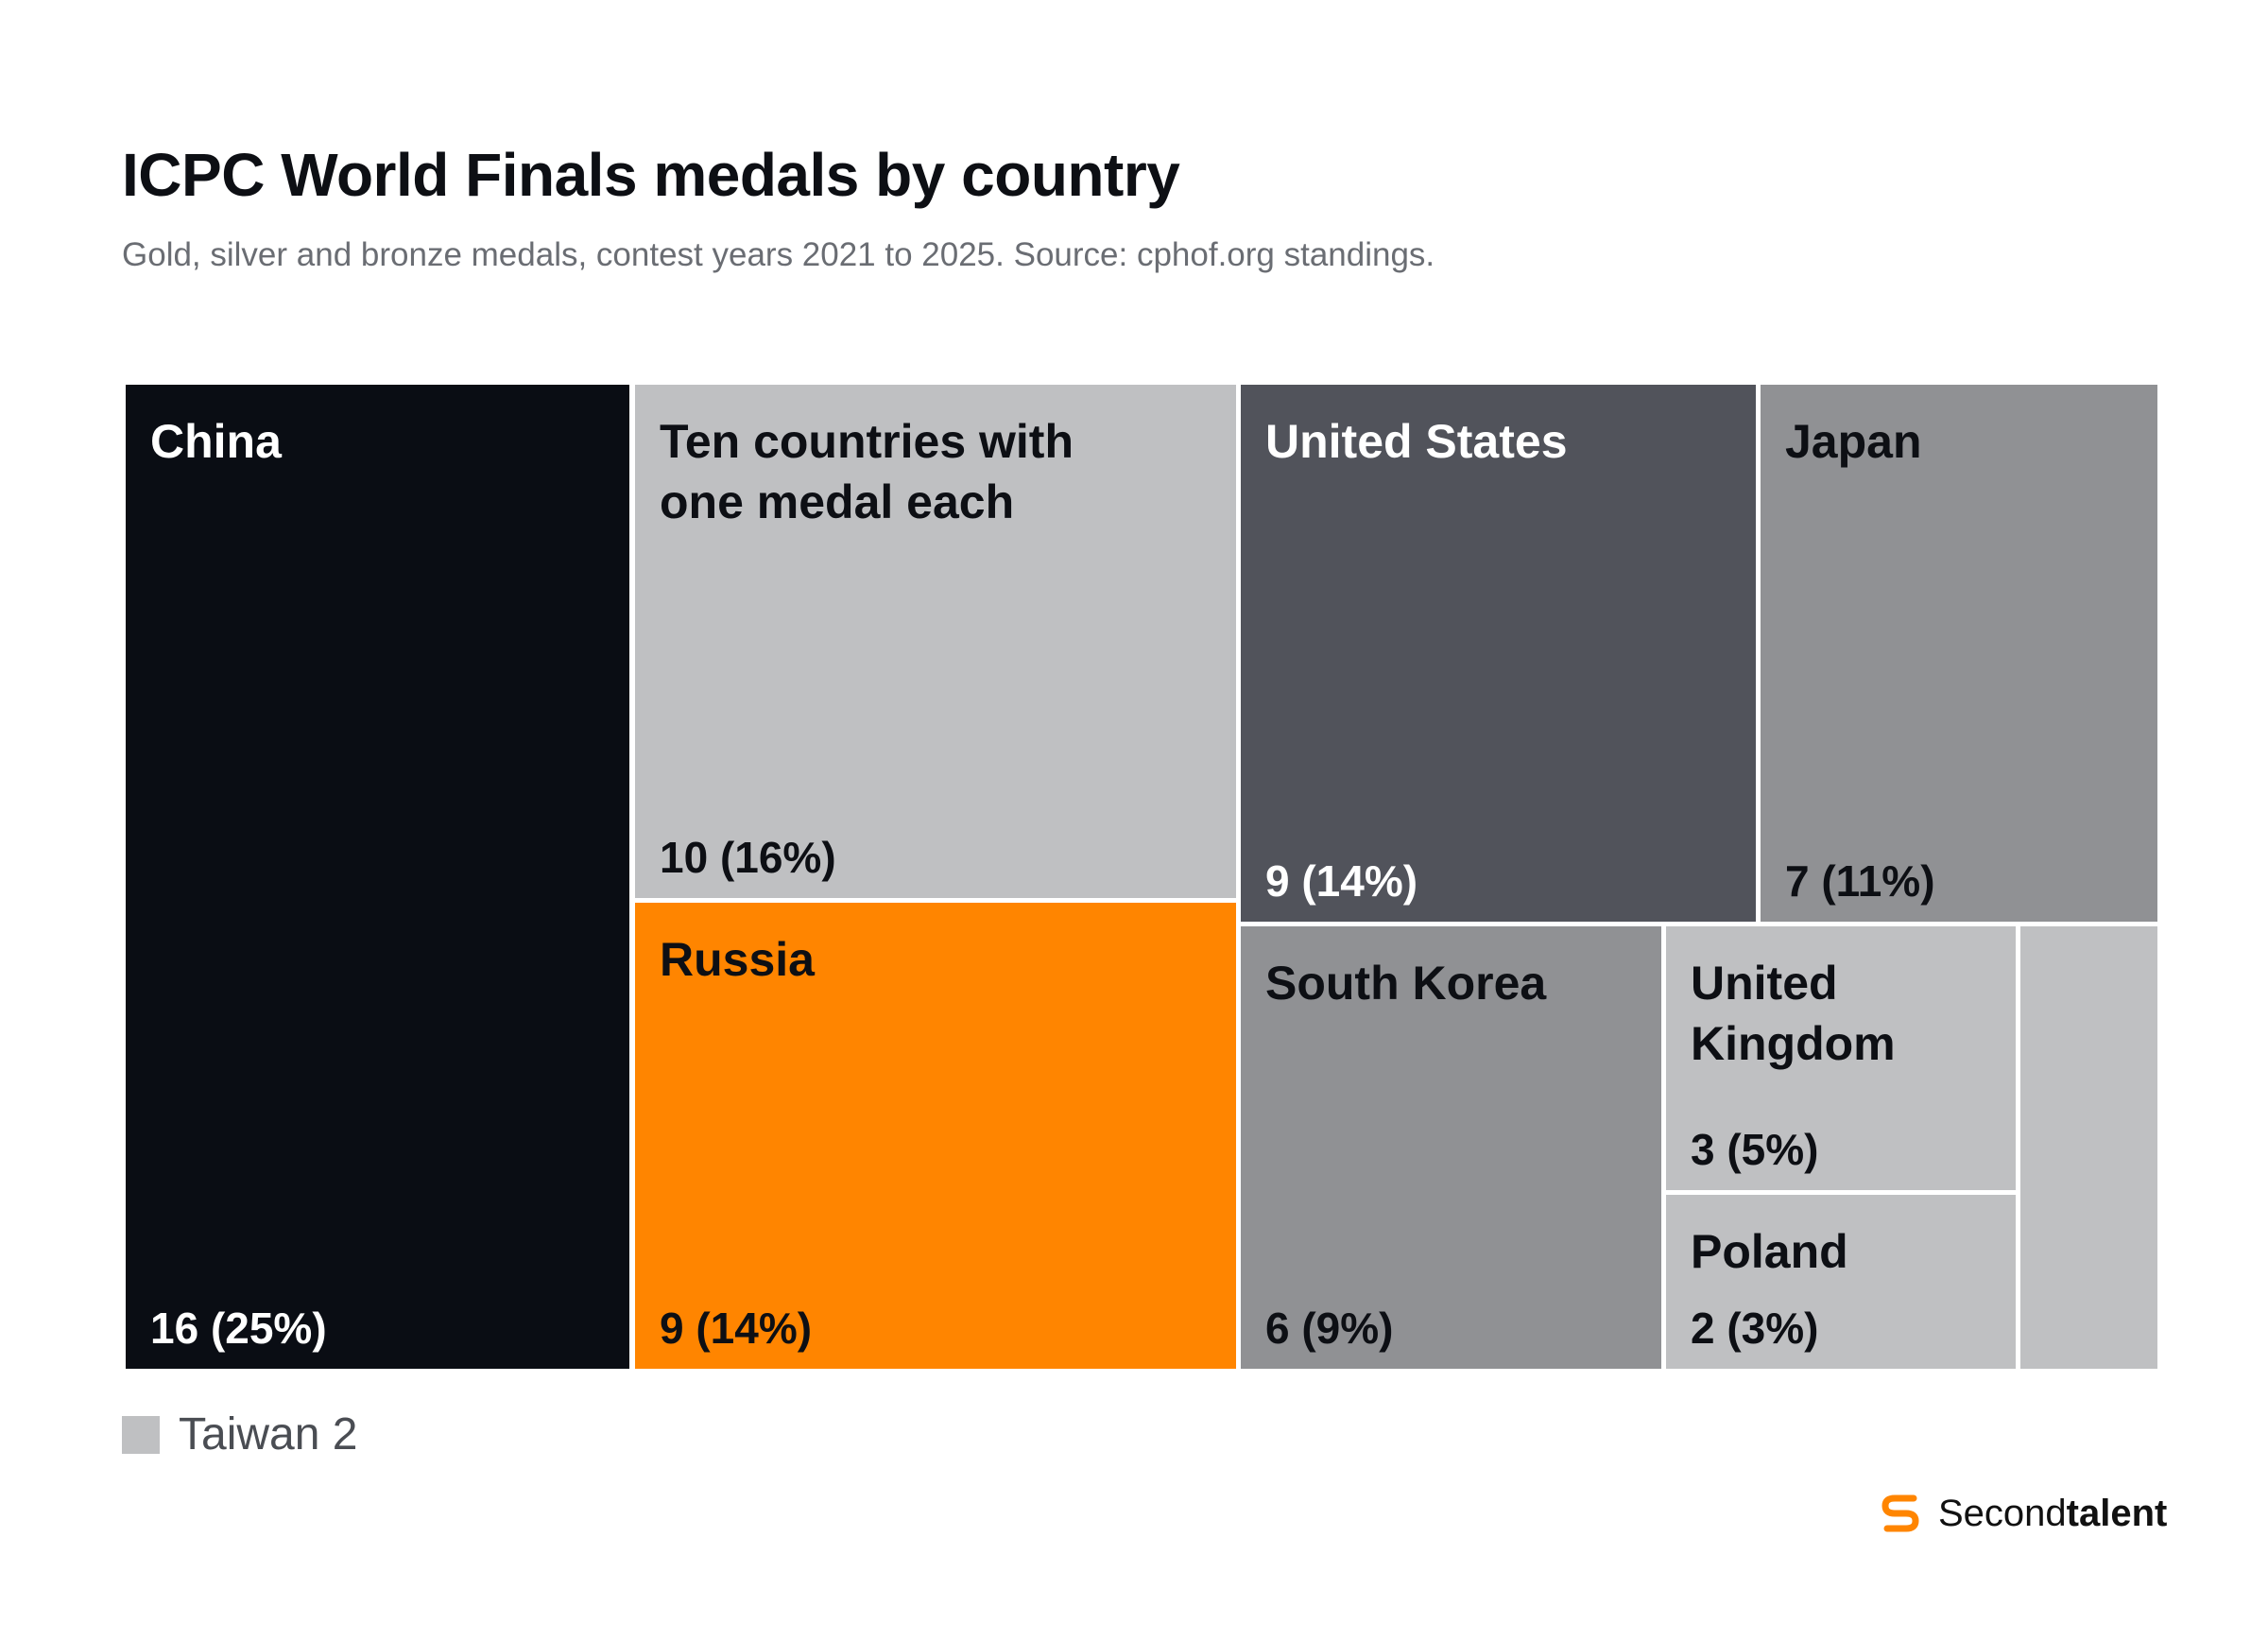 This screenshot has height=1641, width=2268. I want to click on tile-value-label: 7 (11%), so click(1860, 881).